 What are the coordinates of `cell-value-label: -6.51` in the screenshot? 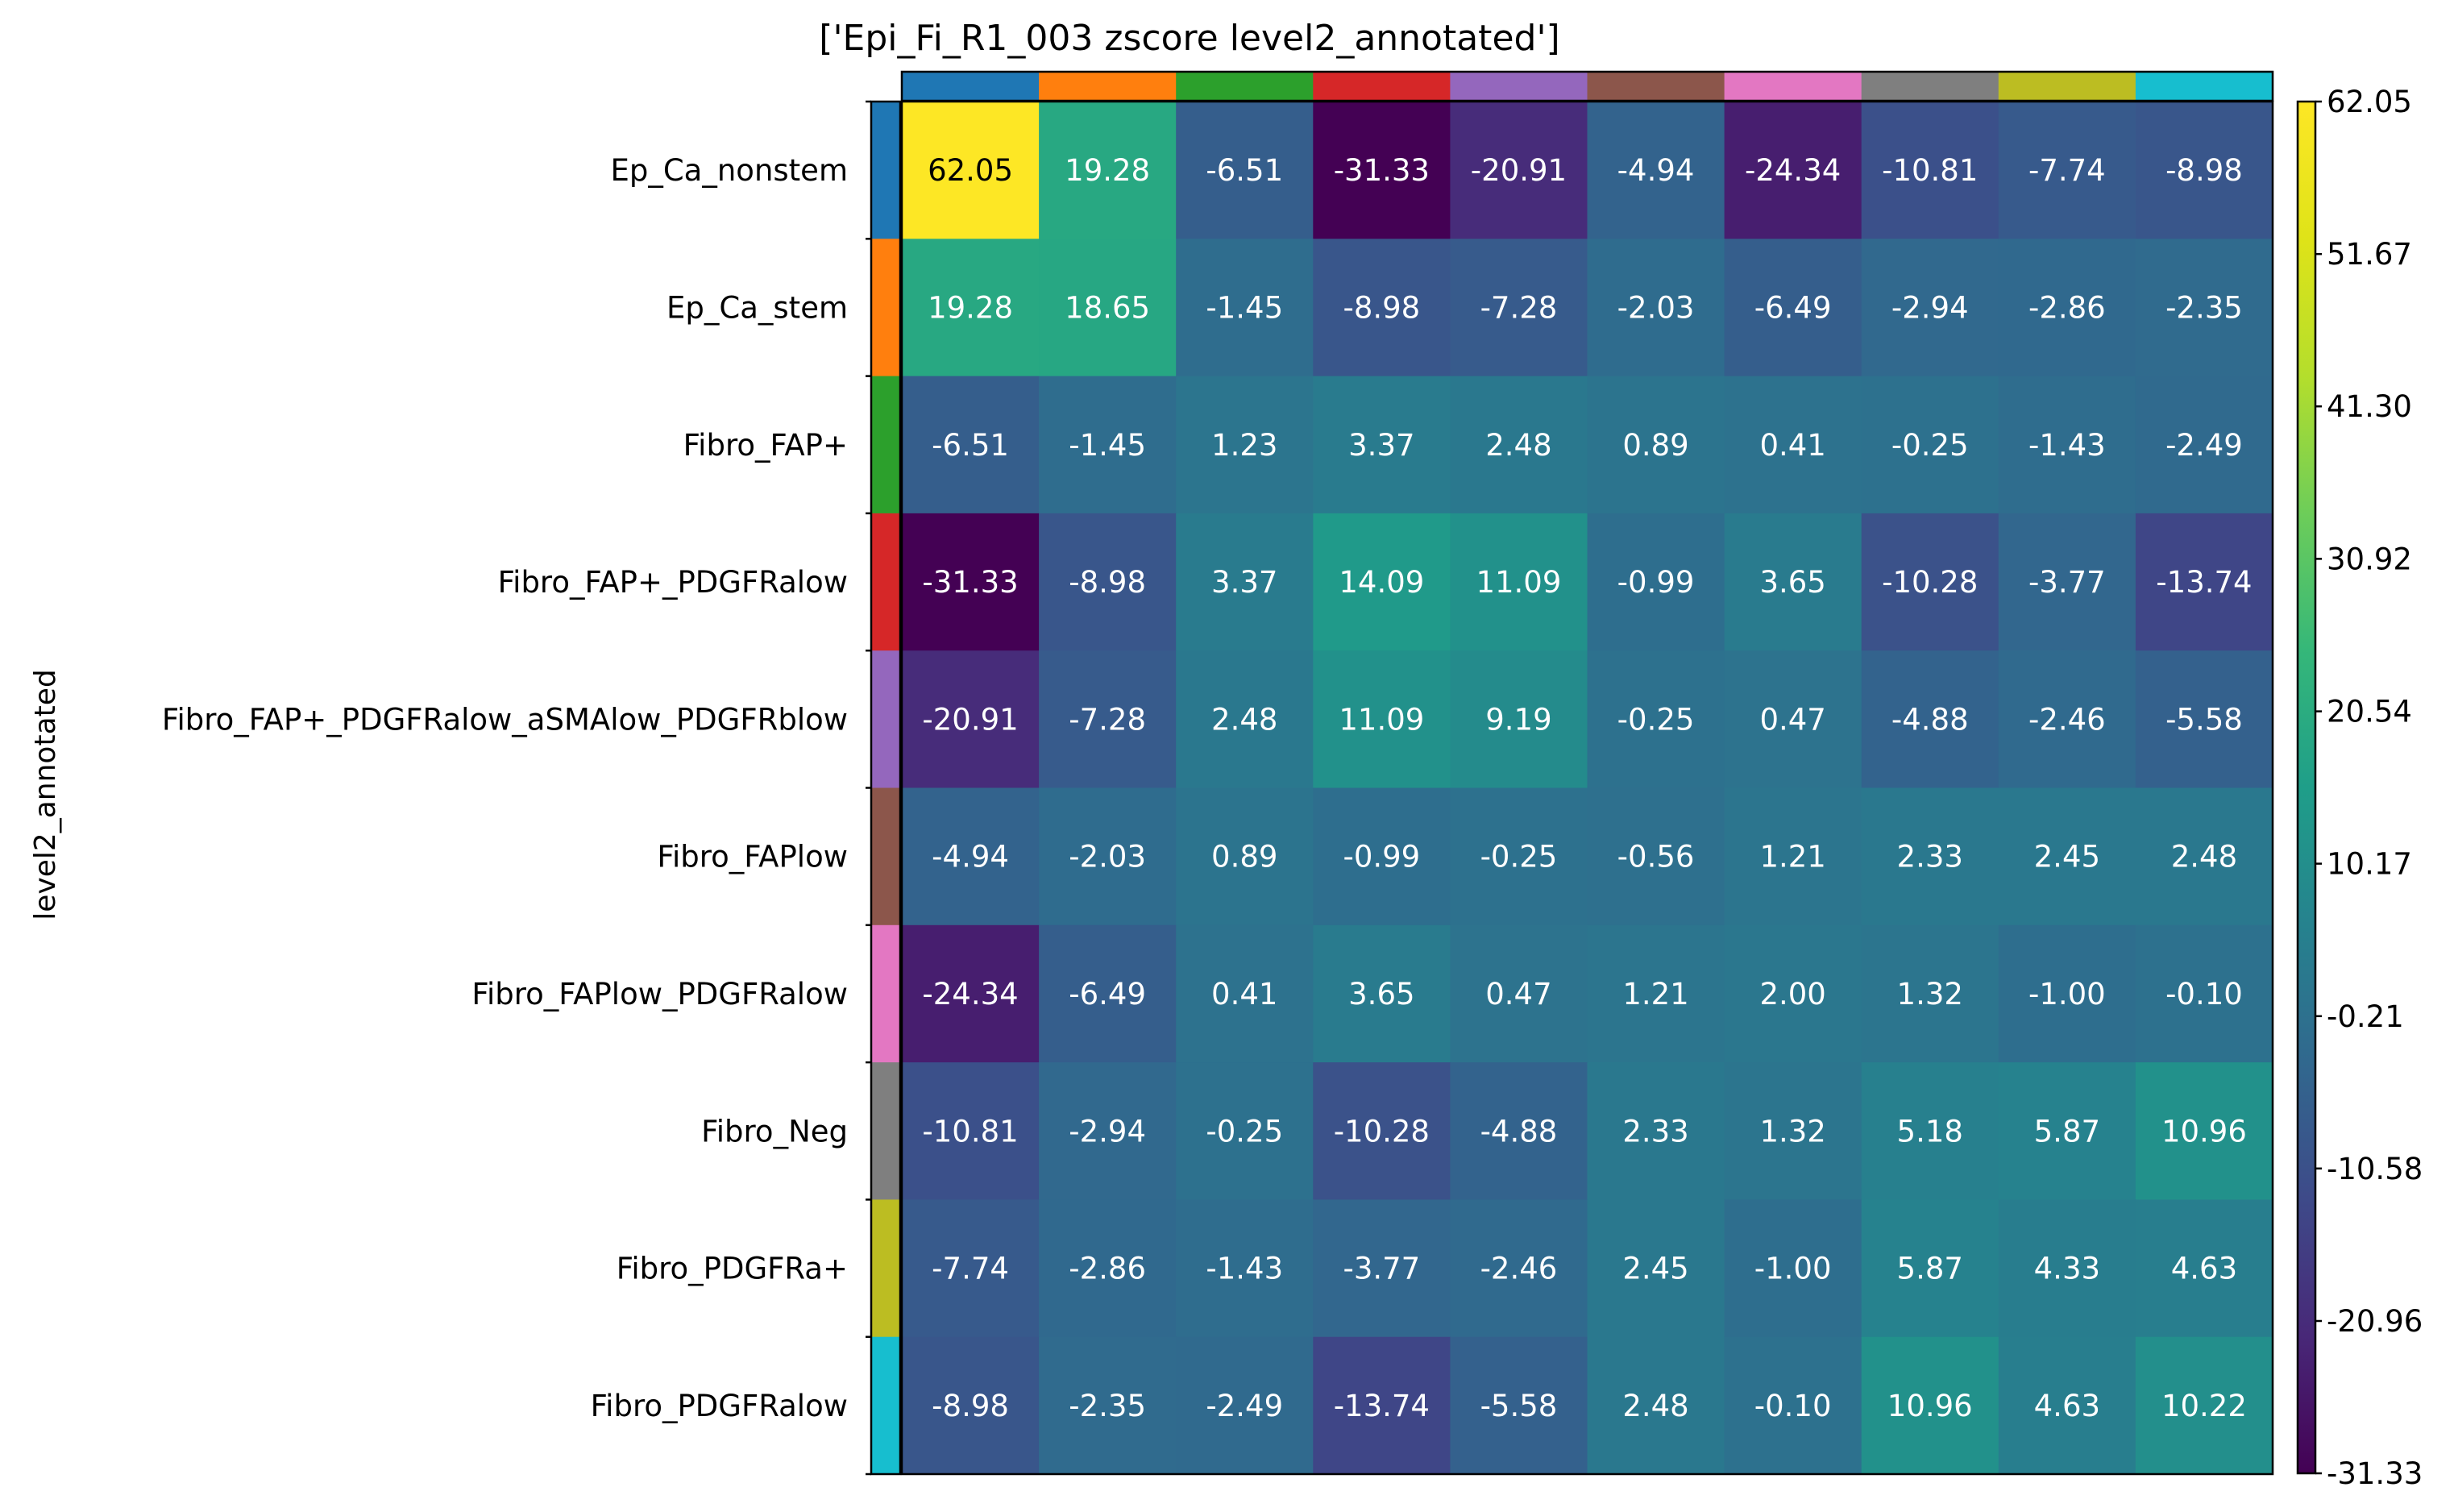 It's located at (970, 445).